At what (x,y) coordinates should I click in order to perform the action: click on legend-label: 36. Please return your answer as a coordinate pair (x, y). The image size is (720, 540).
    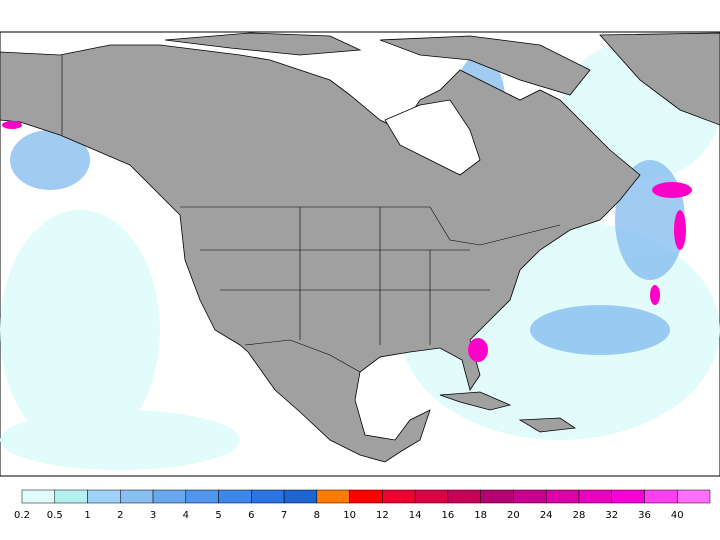
    Looking at the image, I should click on (644, 515).